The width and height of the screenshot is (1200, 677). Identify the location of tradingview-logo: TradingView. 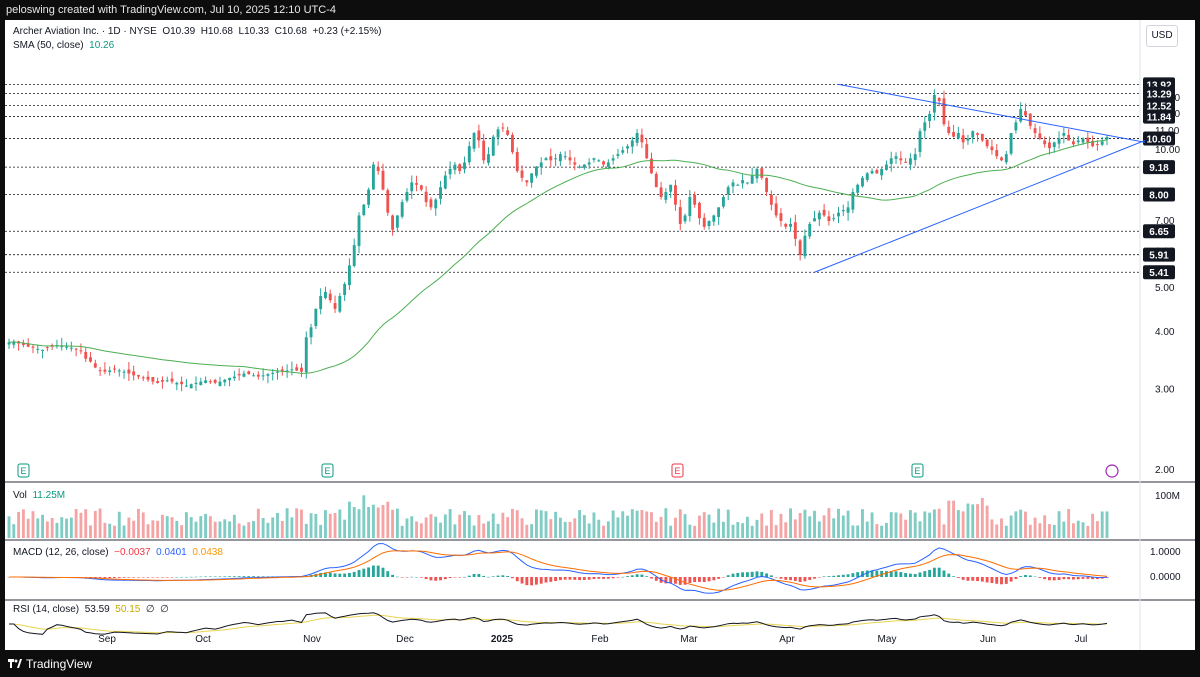
(50, 664).